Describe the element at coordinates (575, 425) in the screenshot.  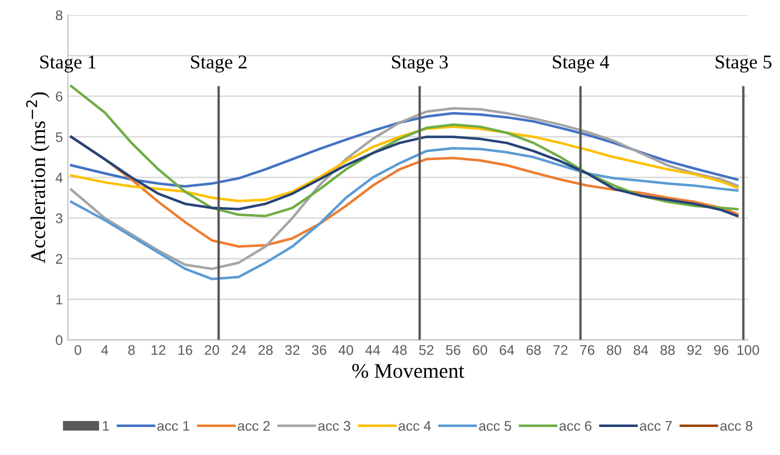
I see `legend-label: acc 6` at that location.